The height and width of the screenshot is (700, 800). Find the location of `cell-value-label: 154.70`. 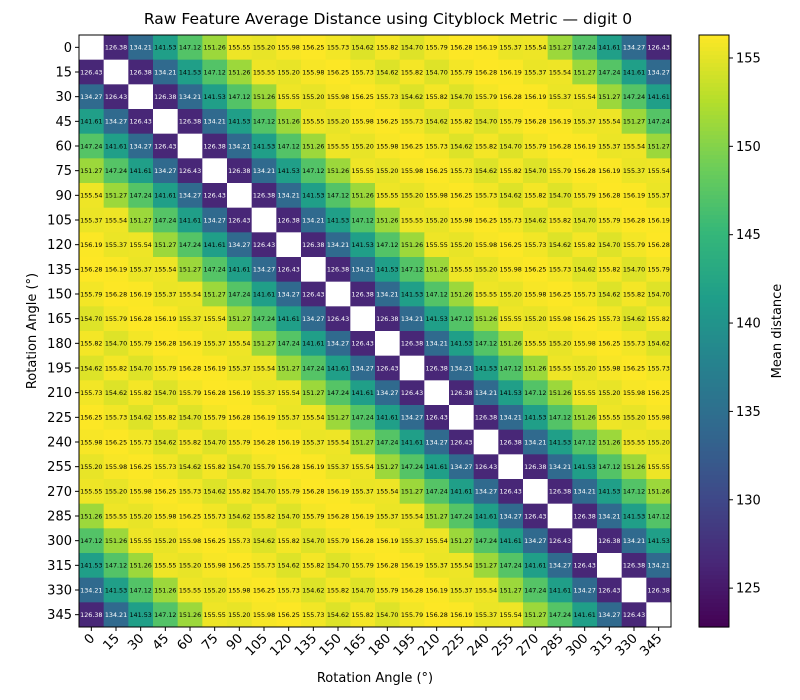

cell-value-label: 154.70 is located at coordinates (609, 245).